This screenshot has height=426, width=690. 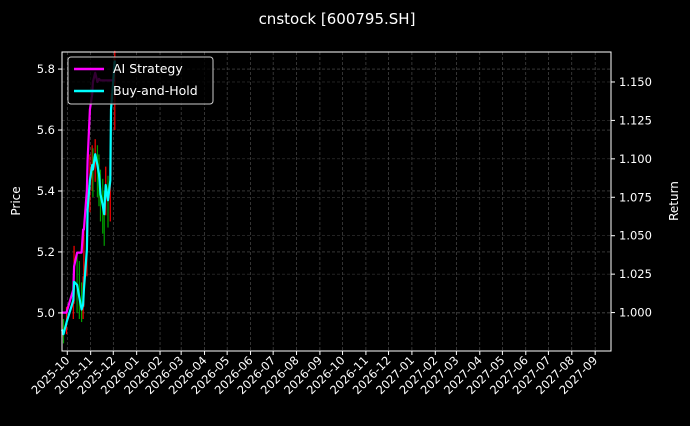 I want to click on legend: AI Strategy Buy-and-Hold, so click(x=140, y=80).